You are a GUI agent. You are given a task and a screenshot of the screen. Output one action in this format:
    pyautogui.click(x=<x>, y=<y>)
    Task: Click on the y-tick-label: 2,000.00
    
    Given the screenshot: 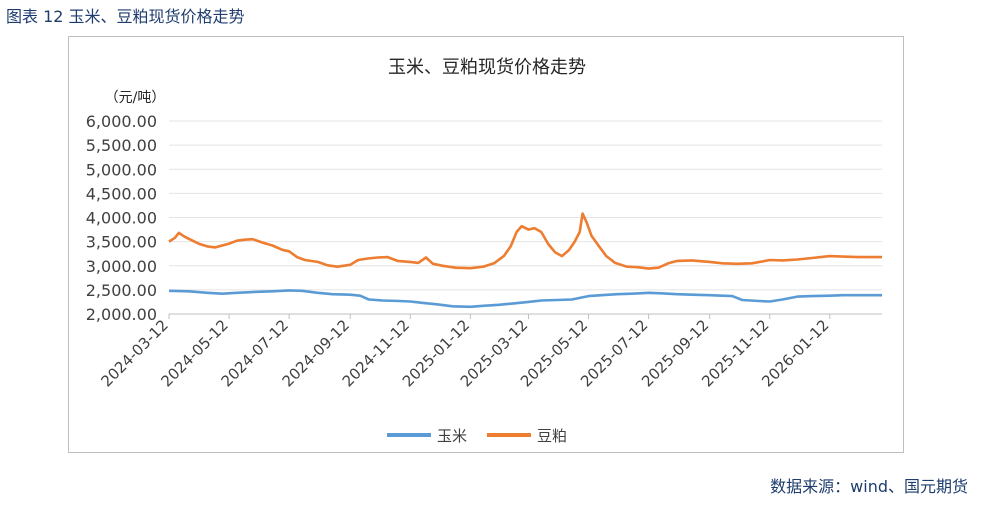 What is the action you would take?
    pyautogui.click(x=121, y=314)
    